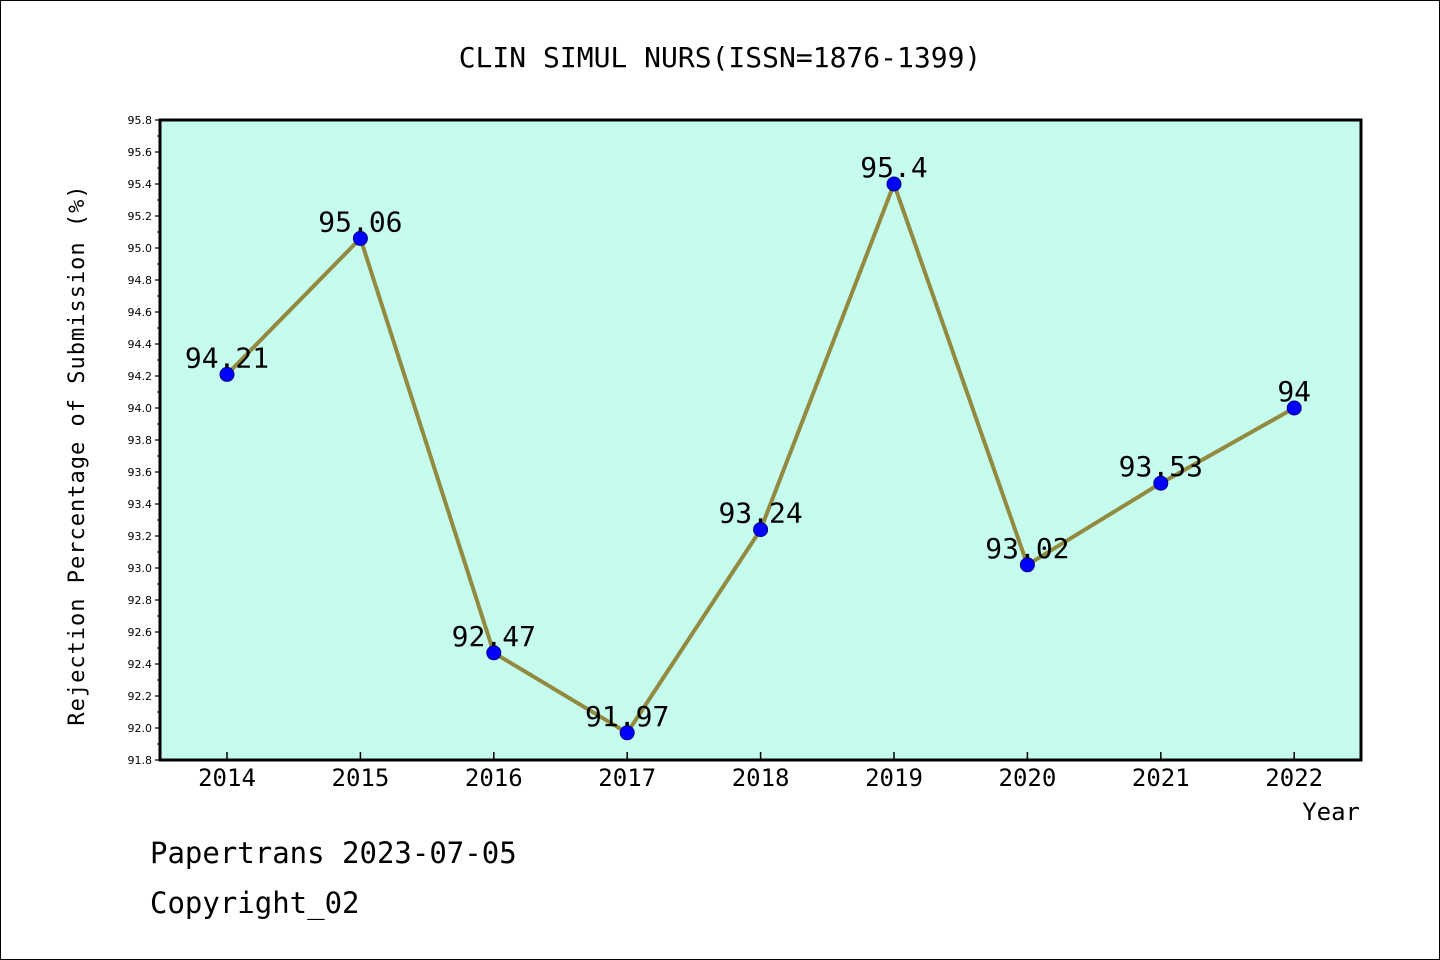 The width and height of the screenshot is (1440, 960). Describe the element at coordinates (1027, 548) in the screenshot. I see `data-label: 93.02` at that location.